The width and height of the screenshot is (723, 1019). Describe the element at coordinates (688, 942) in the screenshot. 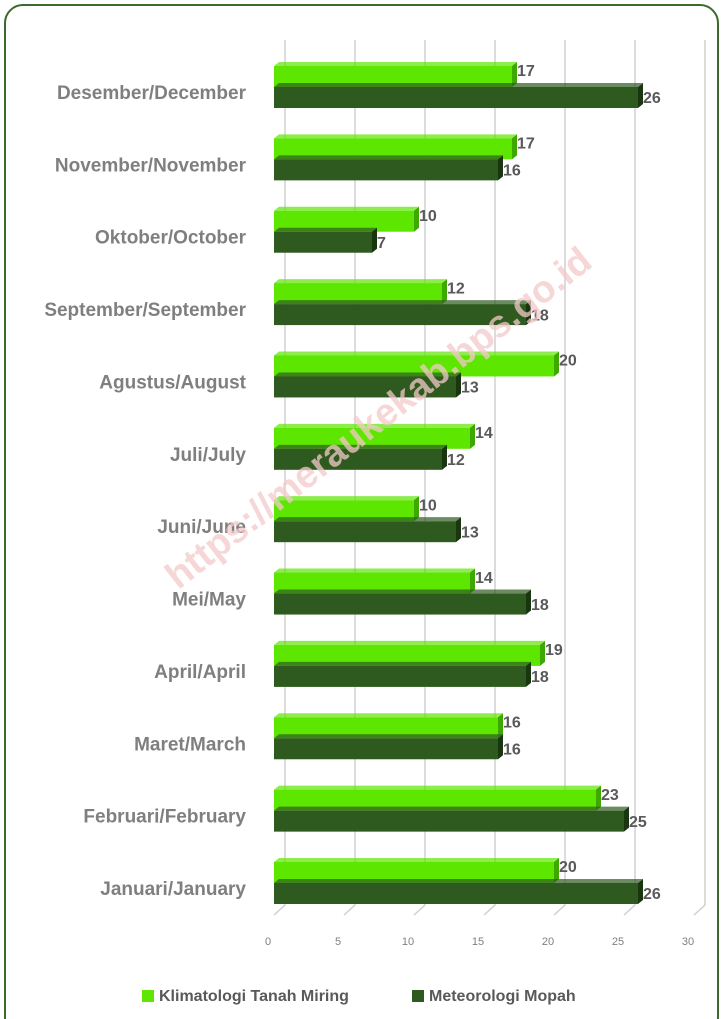

I see `x-tick-label: 30` at that location.